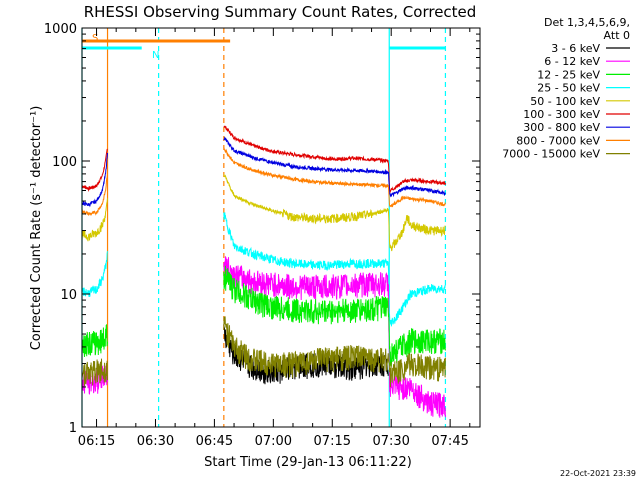 The height and width of the screenshot is (480, 640). What do you see at coordinates (551, 154) in the screenshot?
I see `legend-label-8: 7000 - 15000 keV` at bounding box center [551, 154].